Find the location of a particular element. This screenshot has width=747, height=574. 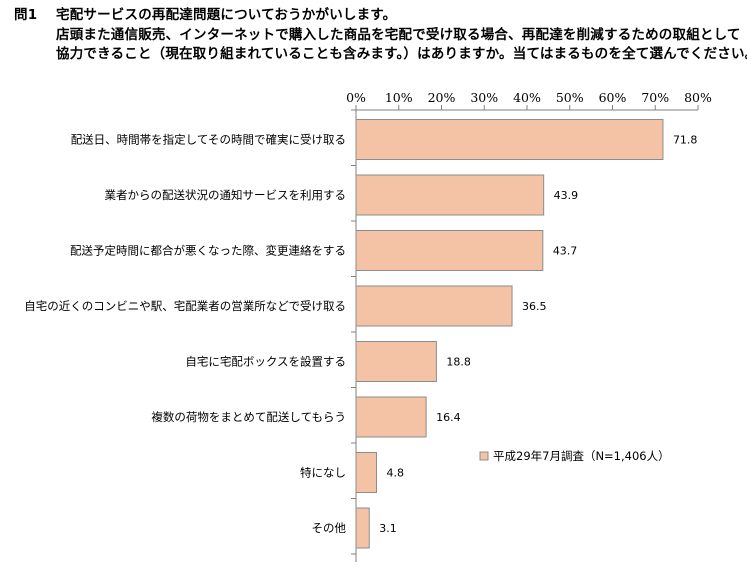

bar-value-label: 71.8 is located at coordinates (685, 140).